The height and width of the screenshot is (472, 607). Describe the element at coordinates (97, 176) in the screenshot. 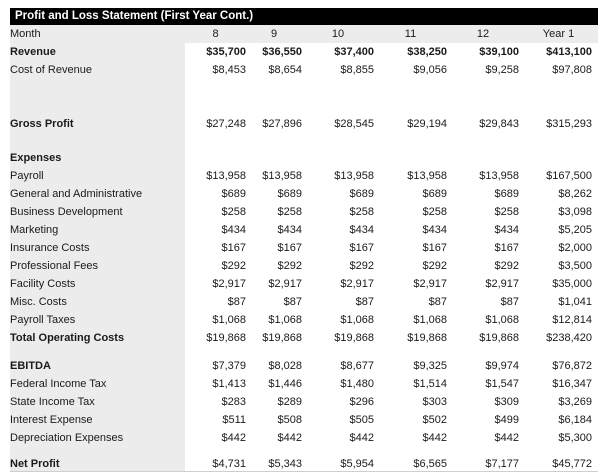

I see `row-label: Payroll` at that location.